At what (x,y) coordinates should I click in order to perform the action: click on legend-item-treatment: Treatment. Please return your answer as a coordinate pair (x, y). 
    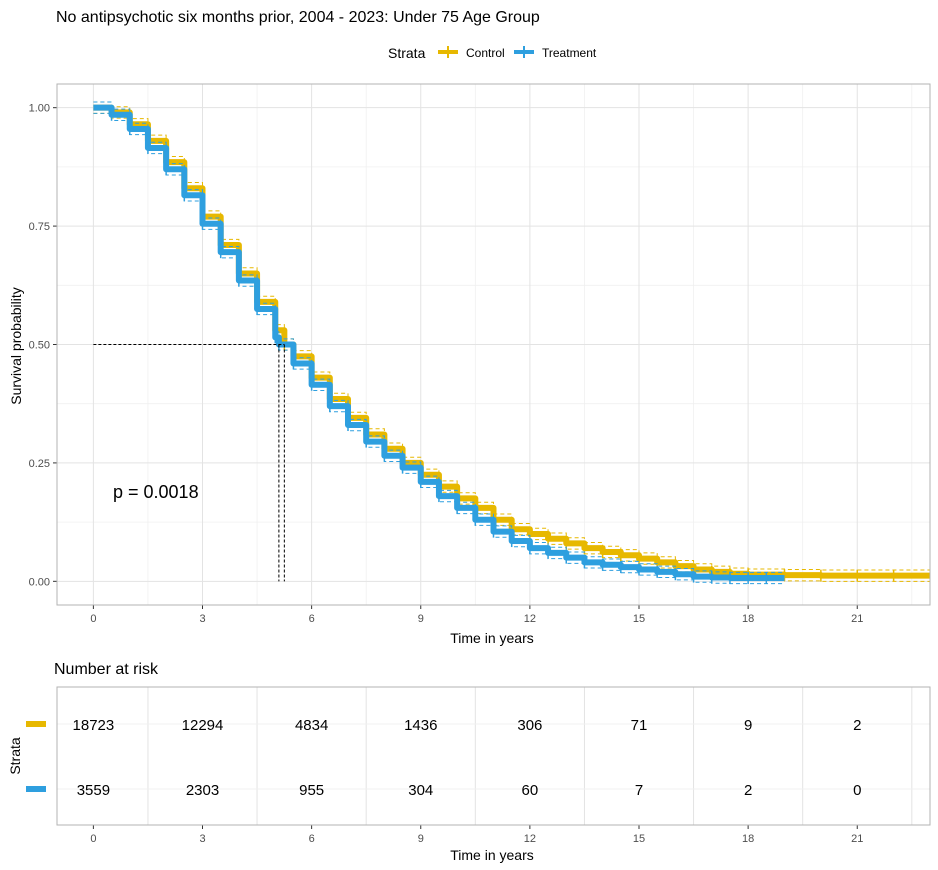
    Looking at the image, I should click on (555, 53).